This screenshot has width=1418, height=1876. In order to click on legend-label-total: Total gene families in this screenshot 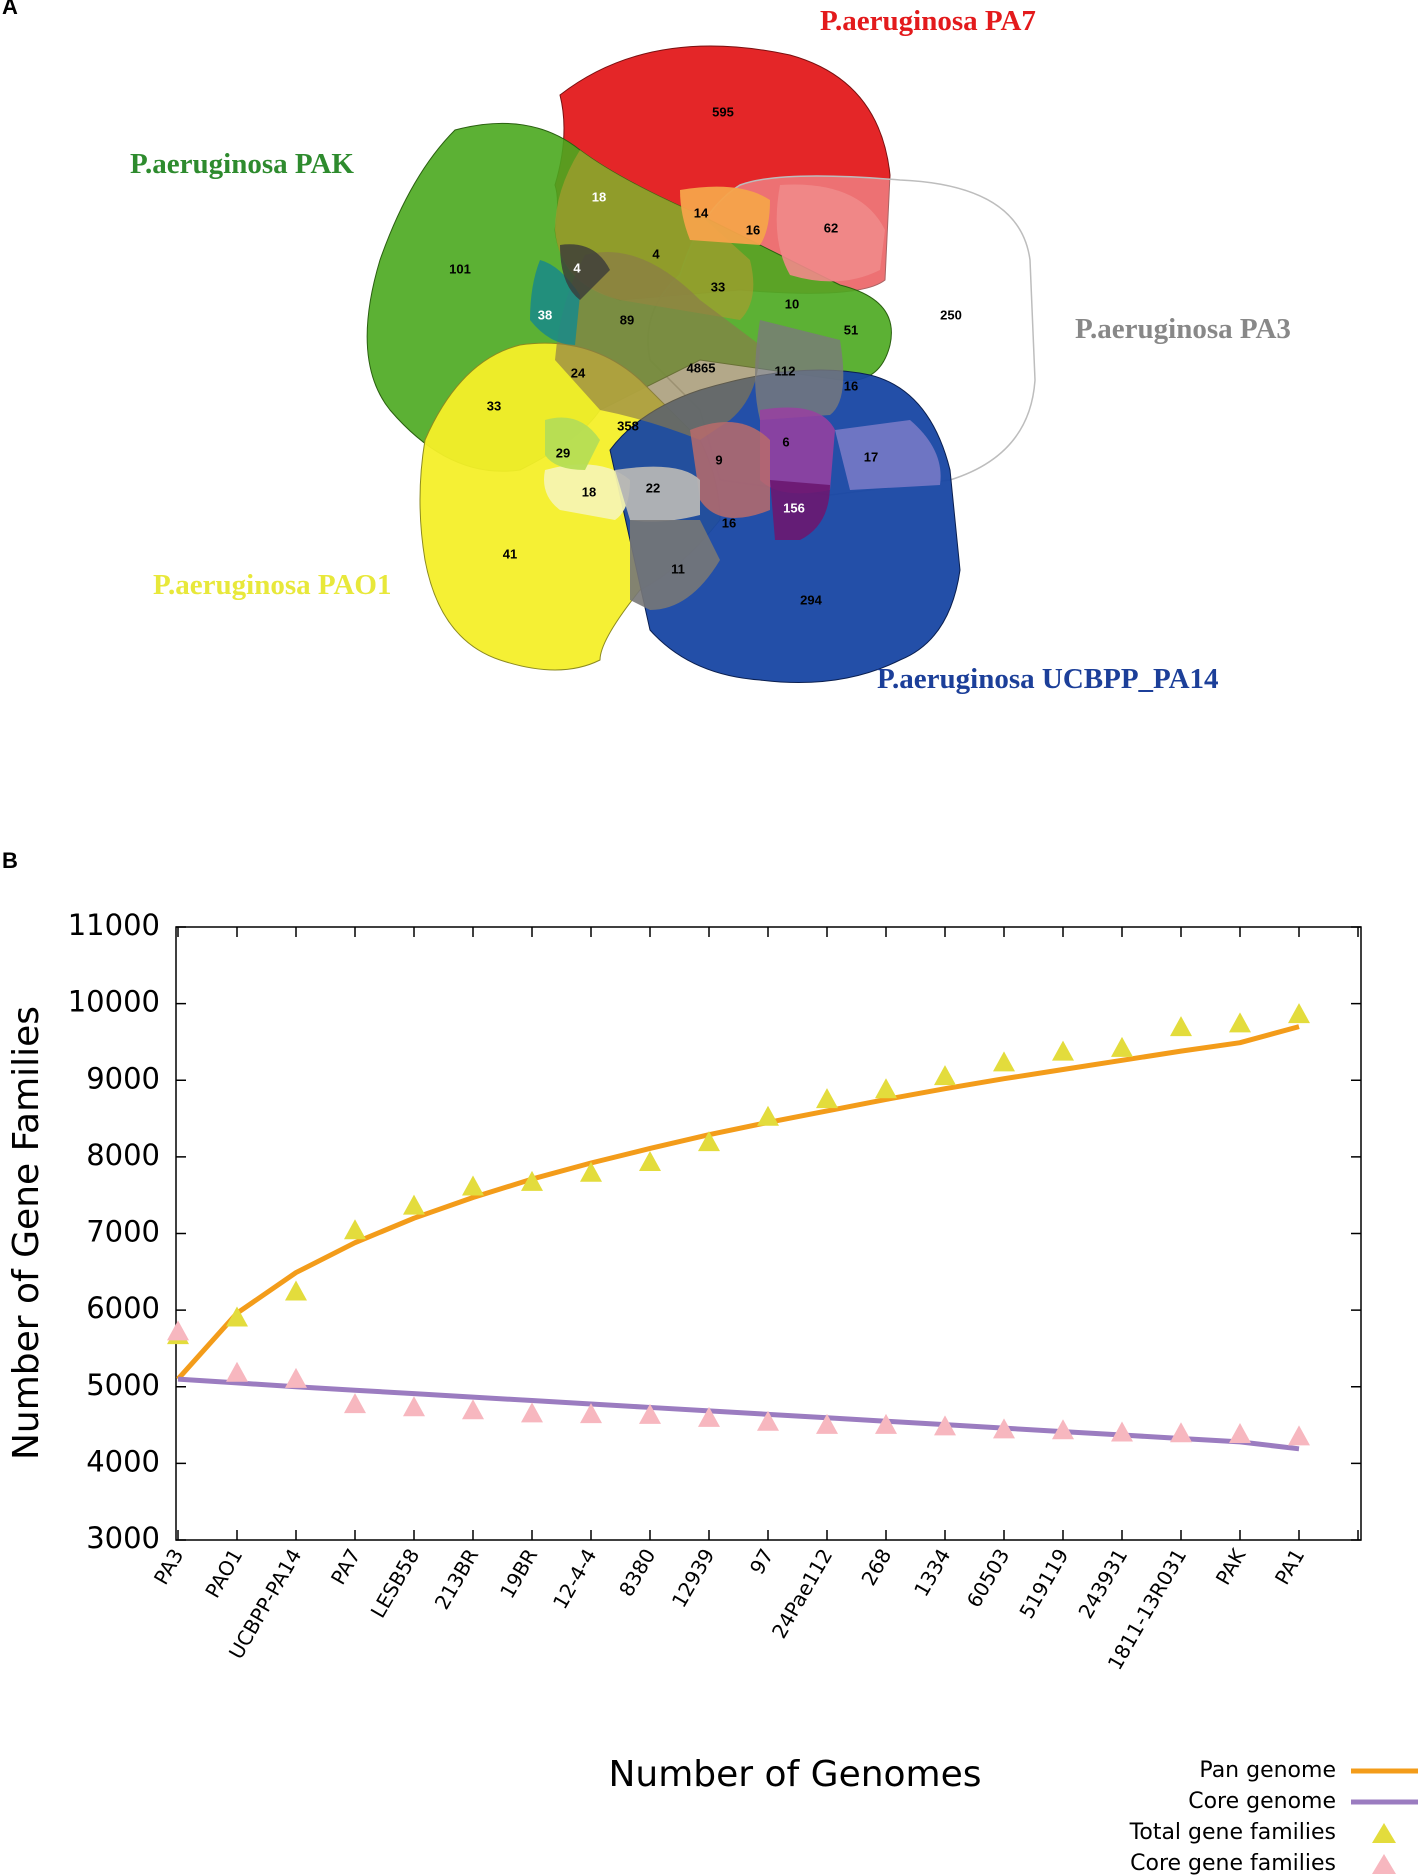, I will do `click(1232, 1832)`.